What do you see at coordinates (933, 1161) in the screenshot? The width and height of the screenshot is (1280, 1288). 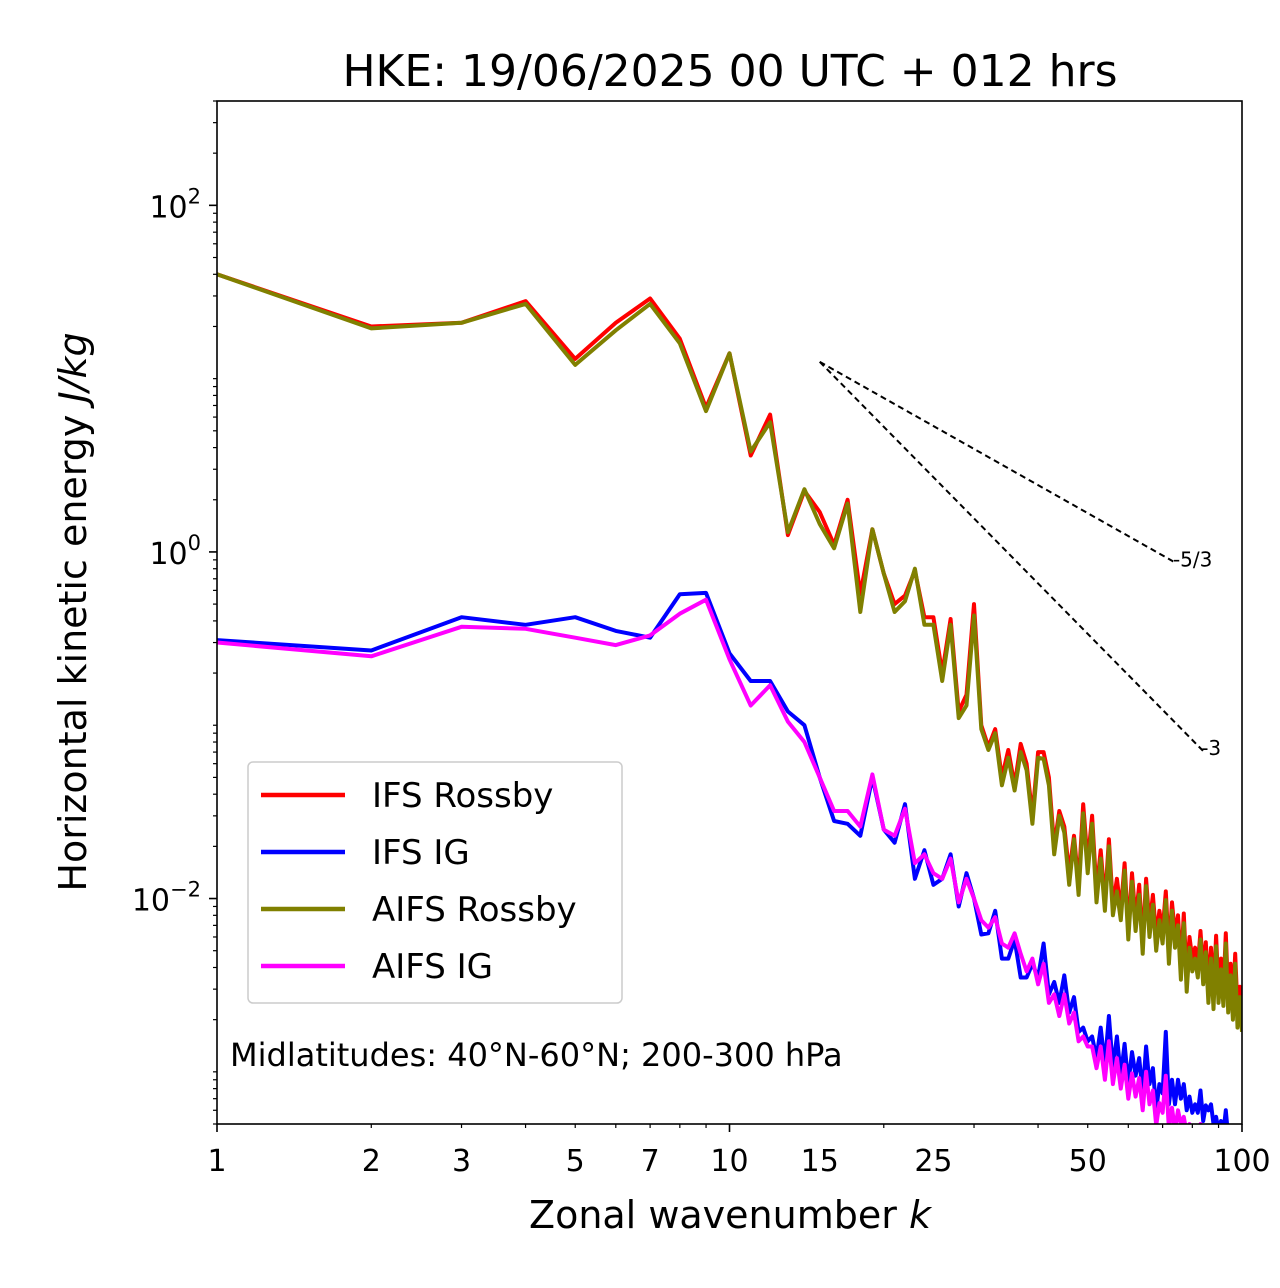 I see `x-tick-label: 25` at bounding box center [933, 1161].